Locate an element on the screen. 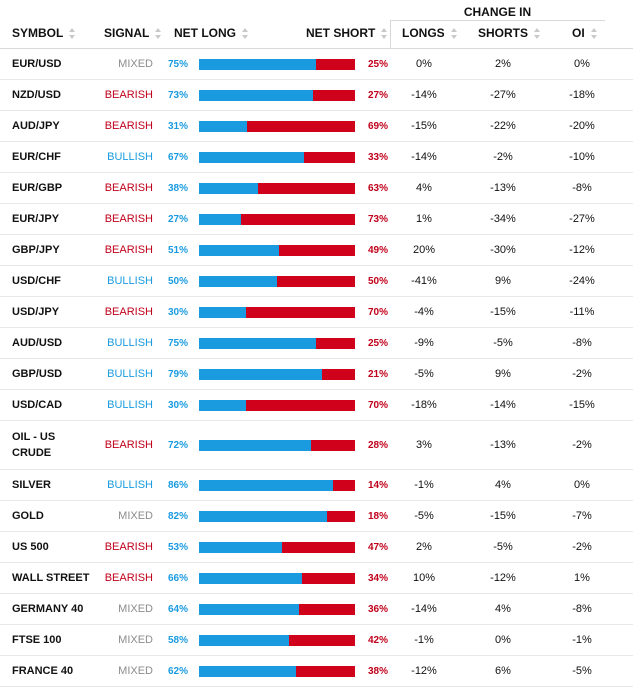 Image resolution: width=633 pixels, height=687 pixels. table-row: WALL STREET BEARISH 66% 34% 10% -12% 1% is located at coordinates (316, 578).